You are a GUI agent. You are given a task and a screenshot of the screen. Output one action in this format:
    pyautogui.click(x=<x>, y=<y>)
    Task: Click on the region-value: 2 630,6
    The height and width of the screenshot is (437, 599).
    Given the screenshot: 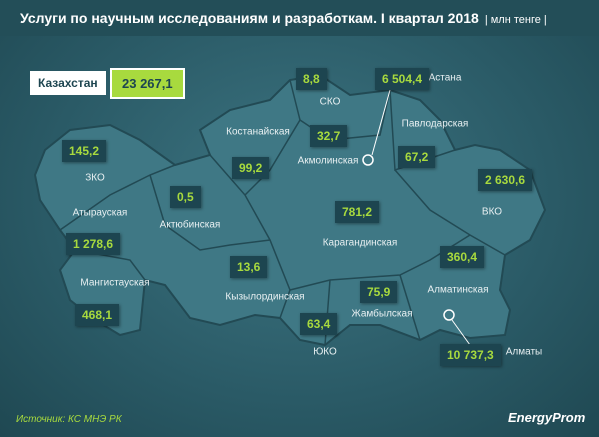 What is the action you would take?
    pyautogui.click(x=505, y=180)
    